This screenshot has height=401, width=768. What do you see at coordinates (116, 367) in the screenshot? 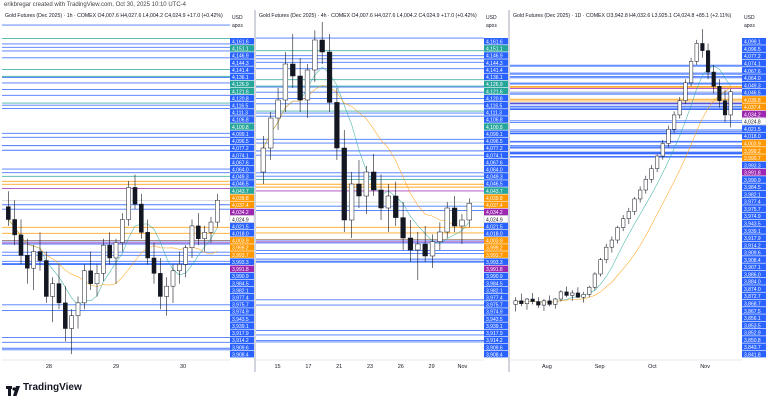
I see `x-tick-label: 29` at bounding box center [116, 367].